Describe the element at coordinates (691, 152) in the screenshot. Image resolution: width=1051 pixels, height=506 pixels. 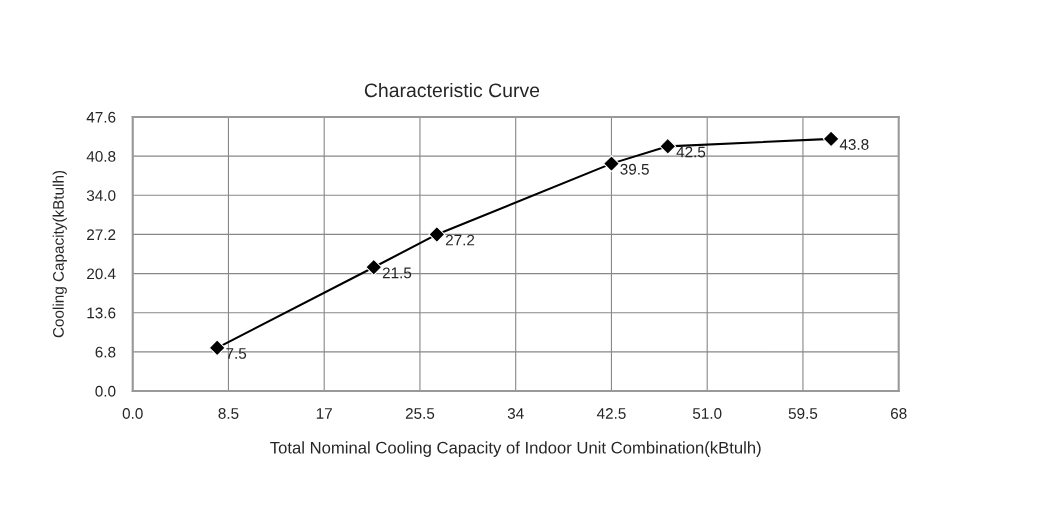
I see `data-label: 42.5` at that location.